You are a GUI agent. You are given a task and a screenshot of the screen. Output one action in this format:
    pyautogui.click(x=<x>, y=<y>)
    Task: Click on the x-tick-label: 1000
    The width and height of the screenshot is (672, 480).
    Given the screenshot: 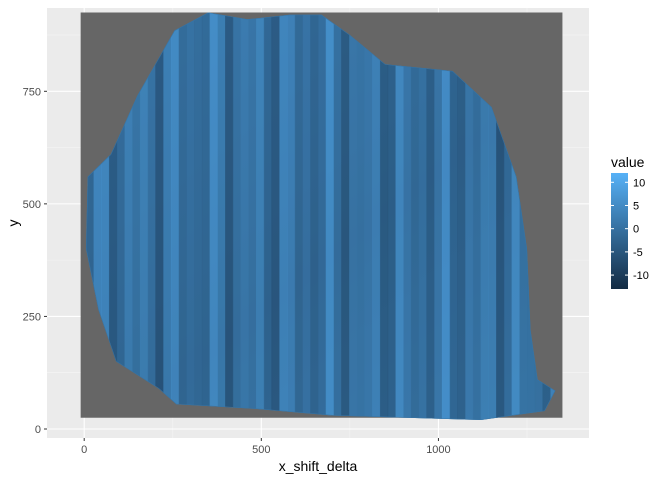 What is the action you would take?
    pyautogui.click(x=438, y=450)
    